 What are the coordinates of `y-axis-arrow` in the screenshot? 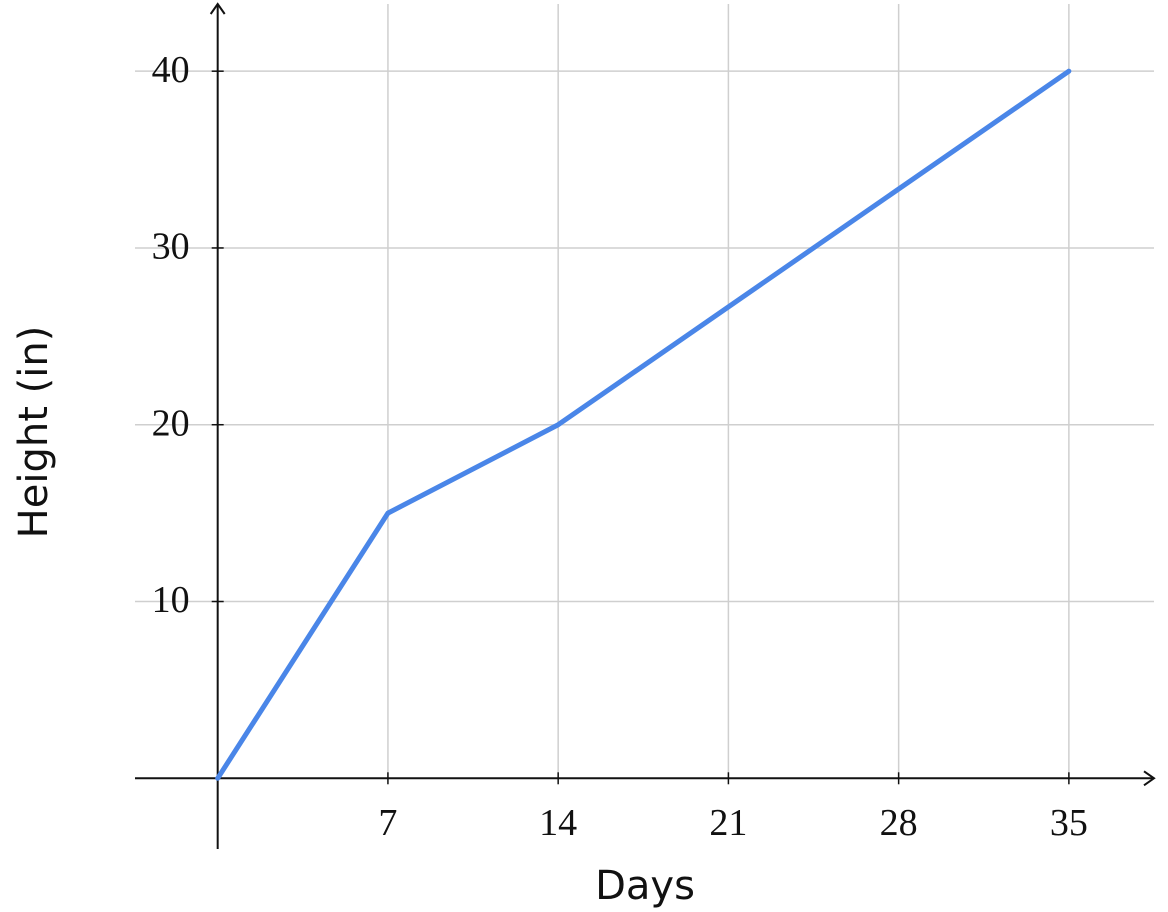 It's located at (217, 8).